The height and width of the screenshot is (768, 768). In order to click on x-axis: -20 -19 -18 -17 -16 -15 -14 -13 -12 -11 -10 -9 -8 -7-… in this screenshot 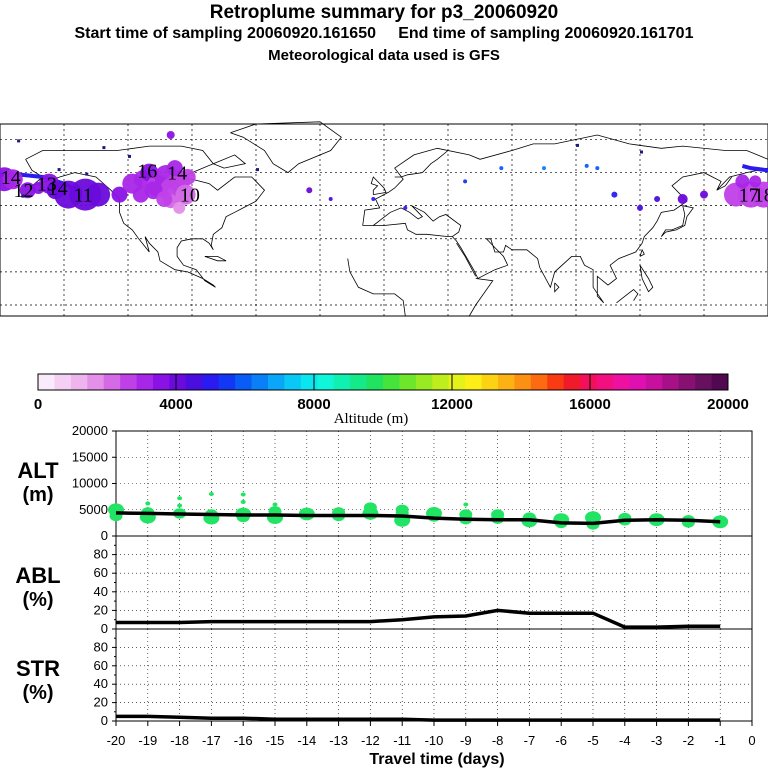, I will do `click(431, 744)`.